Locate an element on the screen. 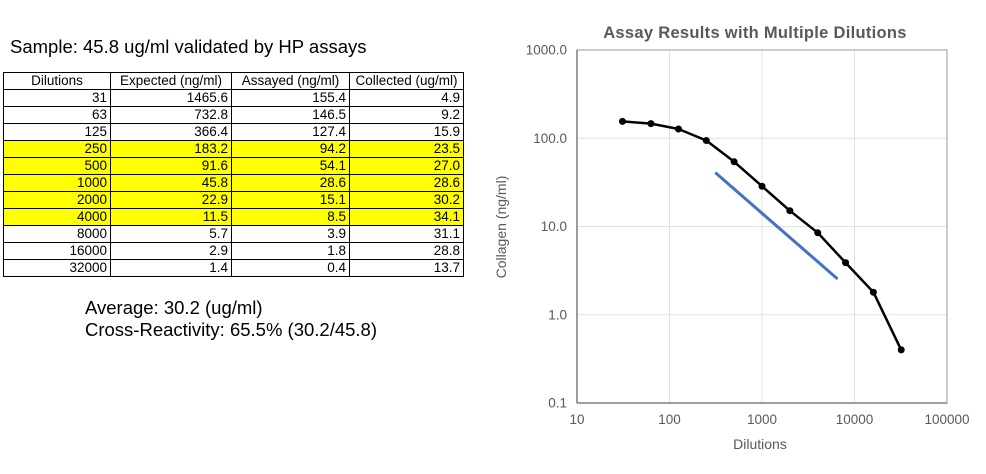 This screenshot has height=474, width=986. cell-assayed: 8.5 is located at coordinates (290, 217).